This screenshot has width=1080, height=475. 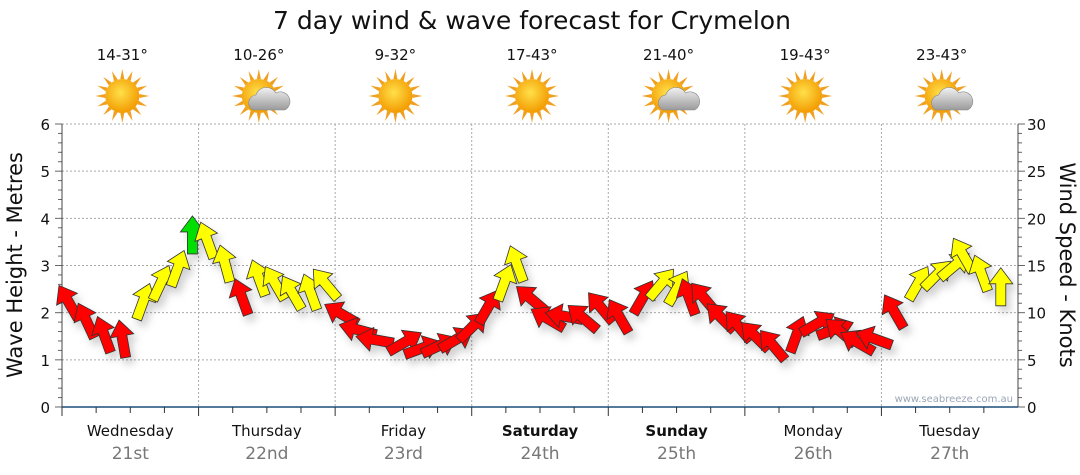 I want to click on left-tick-label: 1, so click(x=45, y=361).